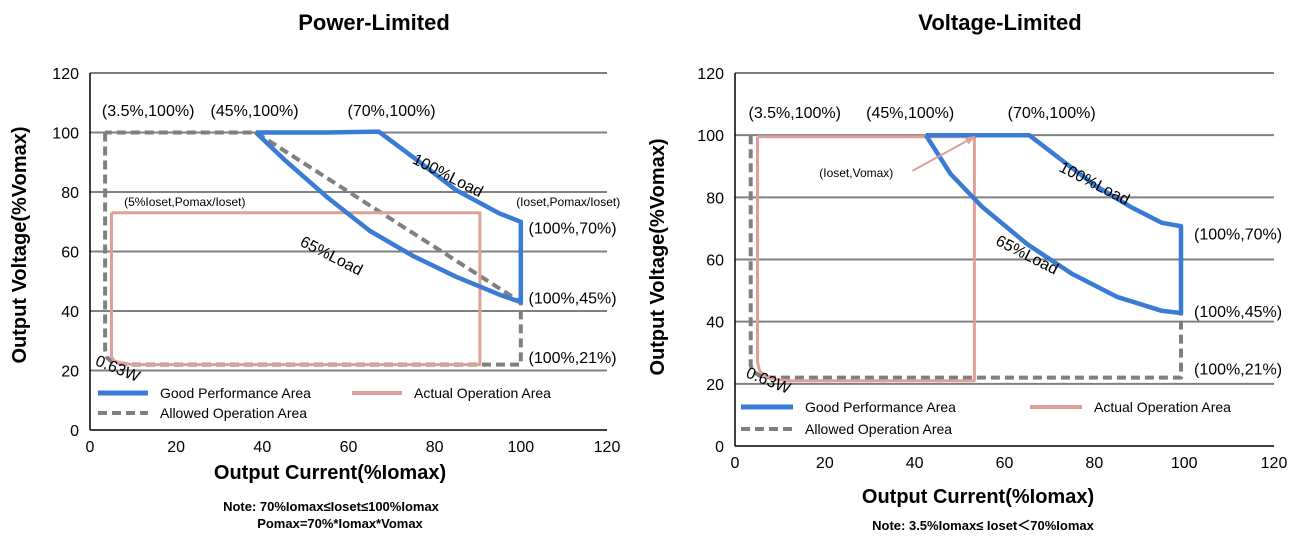  Describe the element at coordinates (340, 523) in the screenshot. I see `chart-note: Pomax=70%*Iomax*Vomax` at that location.